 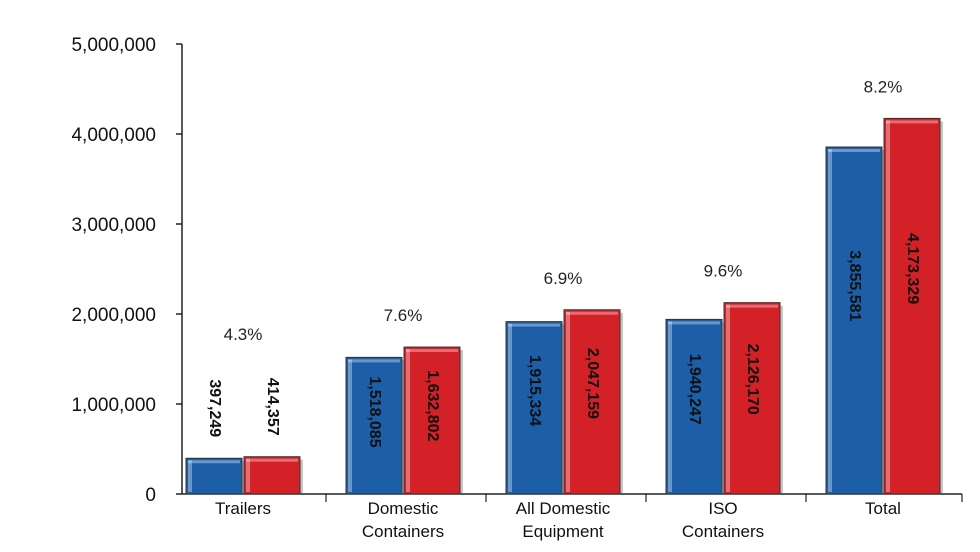 What do you see at coordinates (723, 271) in the screenshot?
I see `growth-percent-label: 9.6%` at bounding box center [723, 271].